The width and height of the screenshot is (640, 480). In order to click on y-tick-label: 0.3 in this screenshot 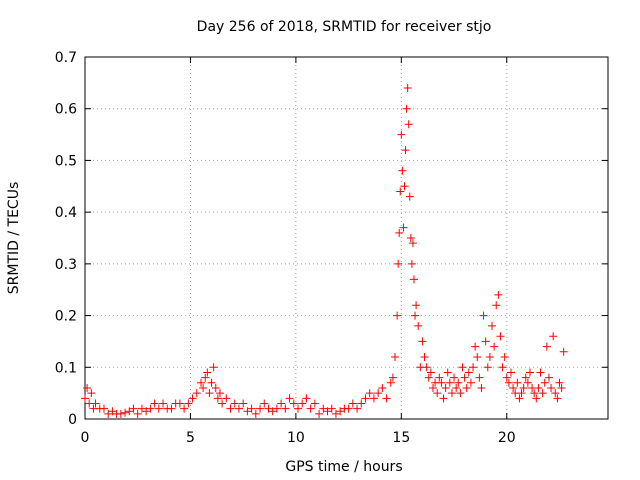, I will do `click(66, 265)`.